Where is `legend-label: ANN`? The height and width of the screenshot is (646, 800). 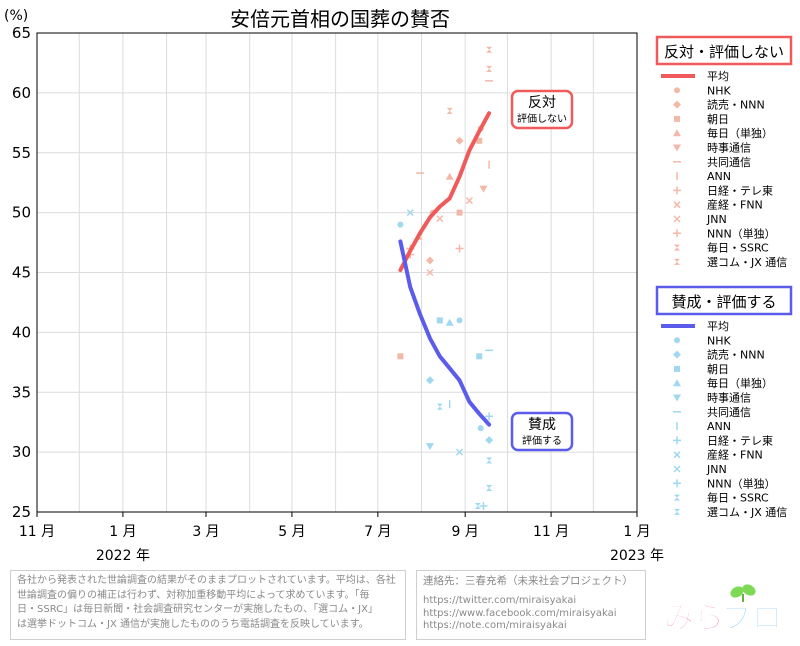
legend-label: ANN is located at coordinates (719, 426).